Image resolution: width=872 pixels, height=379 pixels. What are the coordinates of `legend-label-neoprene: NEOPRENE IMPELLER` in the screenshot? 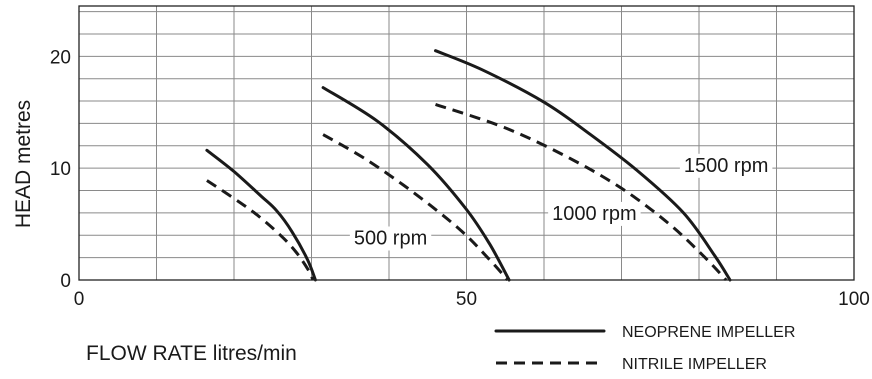 It's located at (708, 332).